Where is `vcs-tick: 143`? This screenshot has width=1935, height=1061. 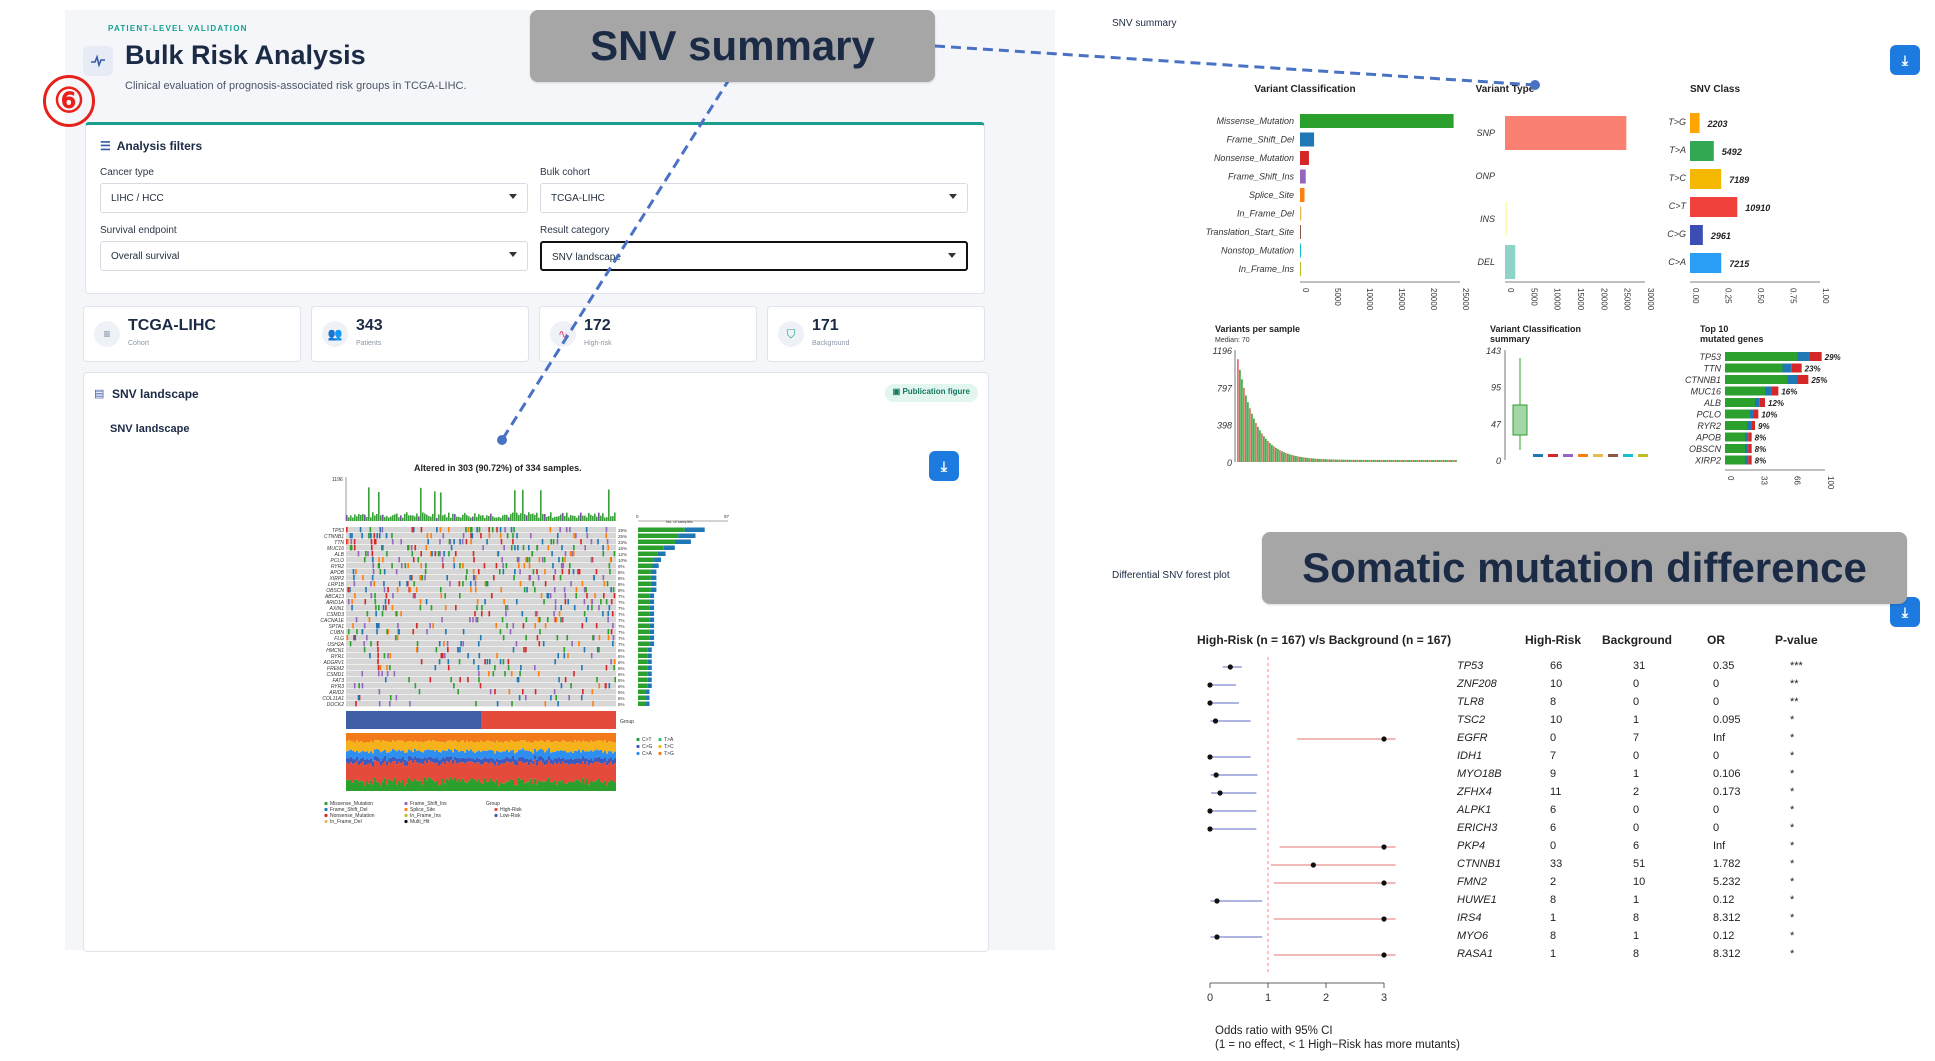 vcs-tick: 143 is located at coordinates (1493, 351).